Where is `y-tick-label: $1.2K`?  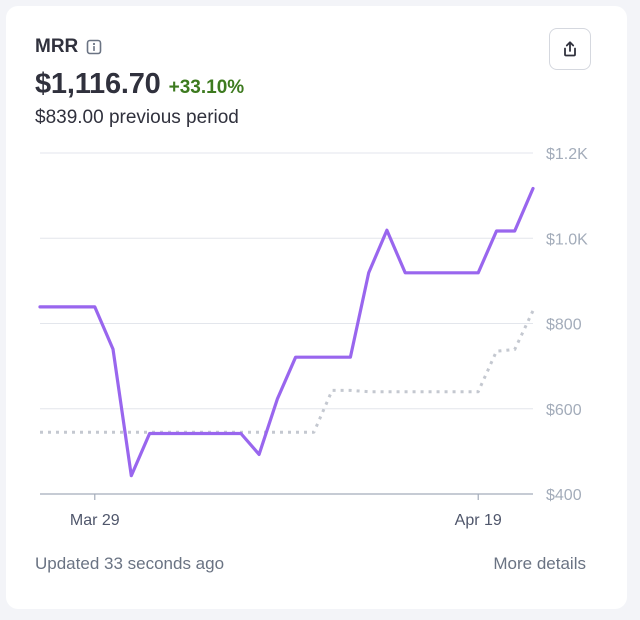
y-tick-label: $1.2K is located at coordinates (567, 154).